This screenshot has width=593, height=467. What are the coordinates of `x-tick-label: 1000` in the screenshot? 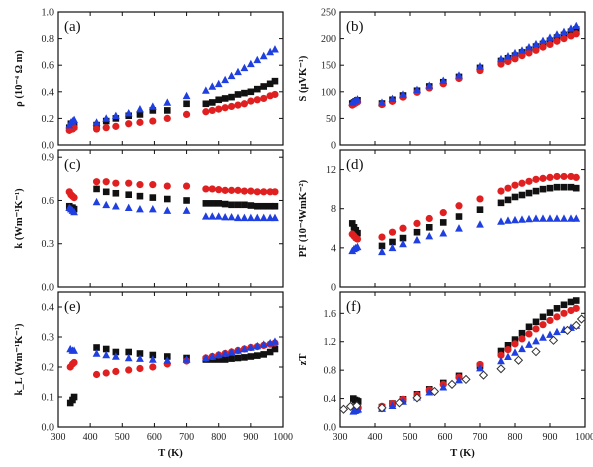 It's located at (283, 437).